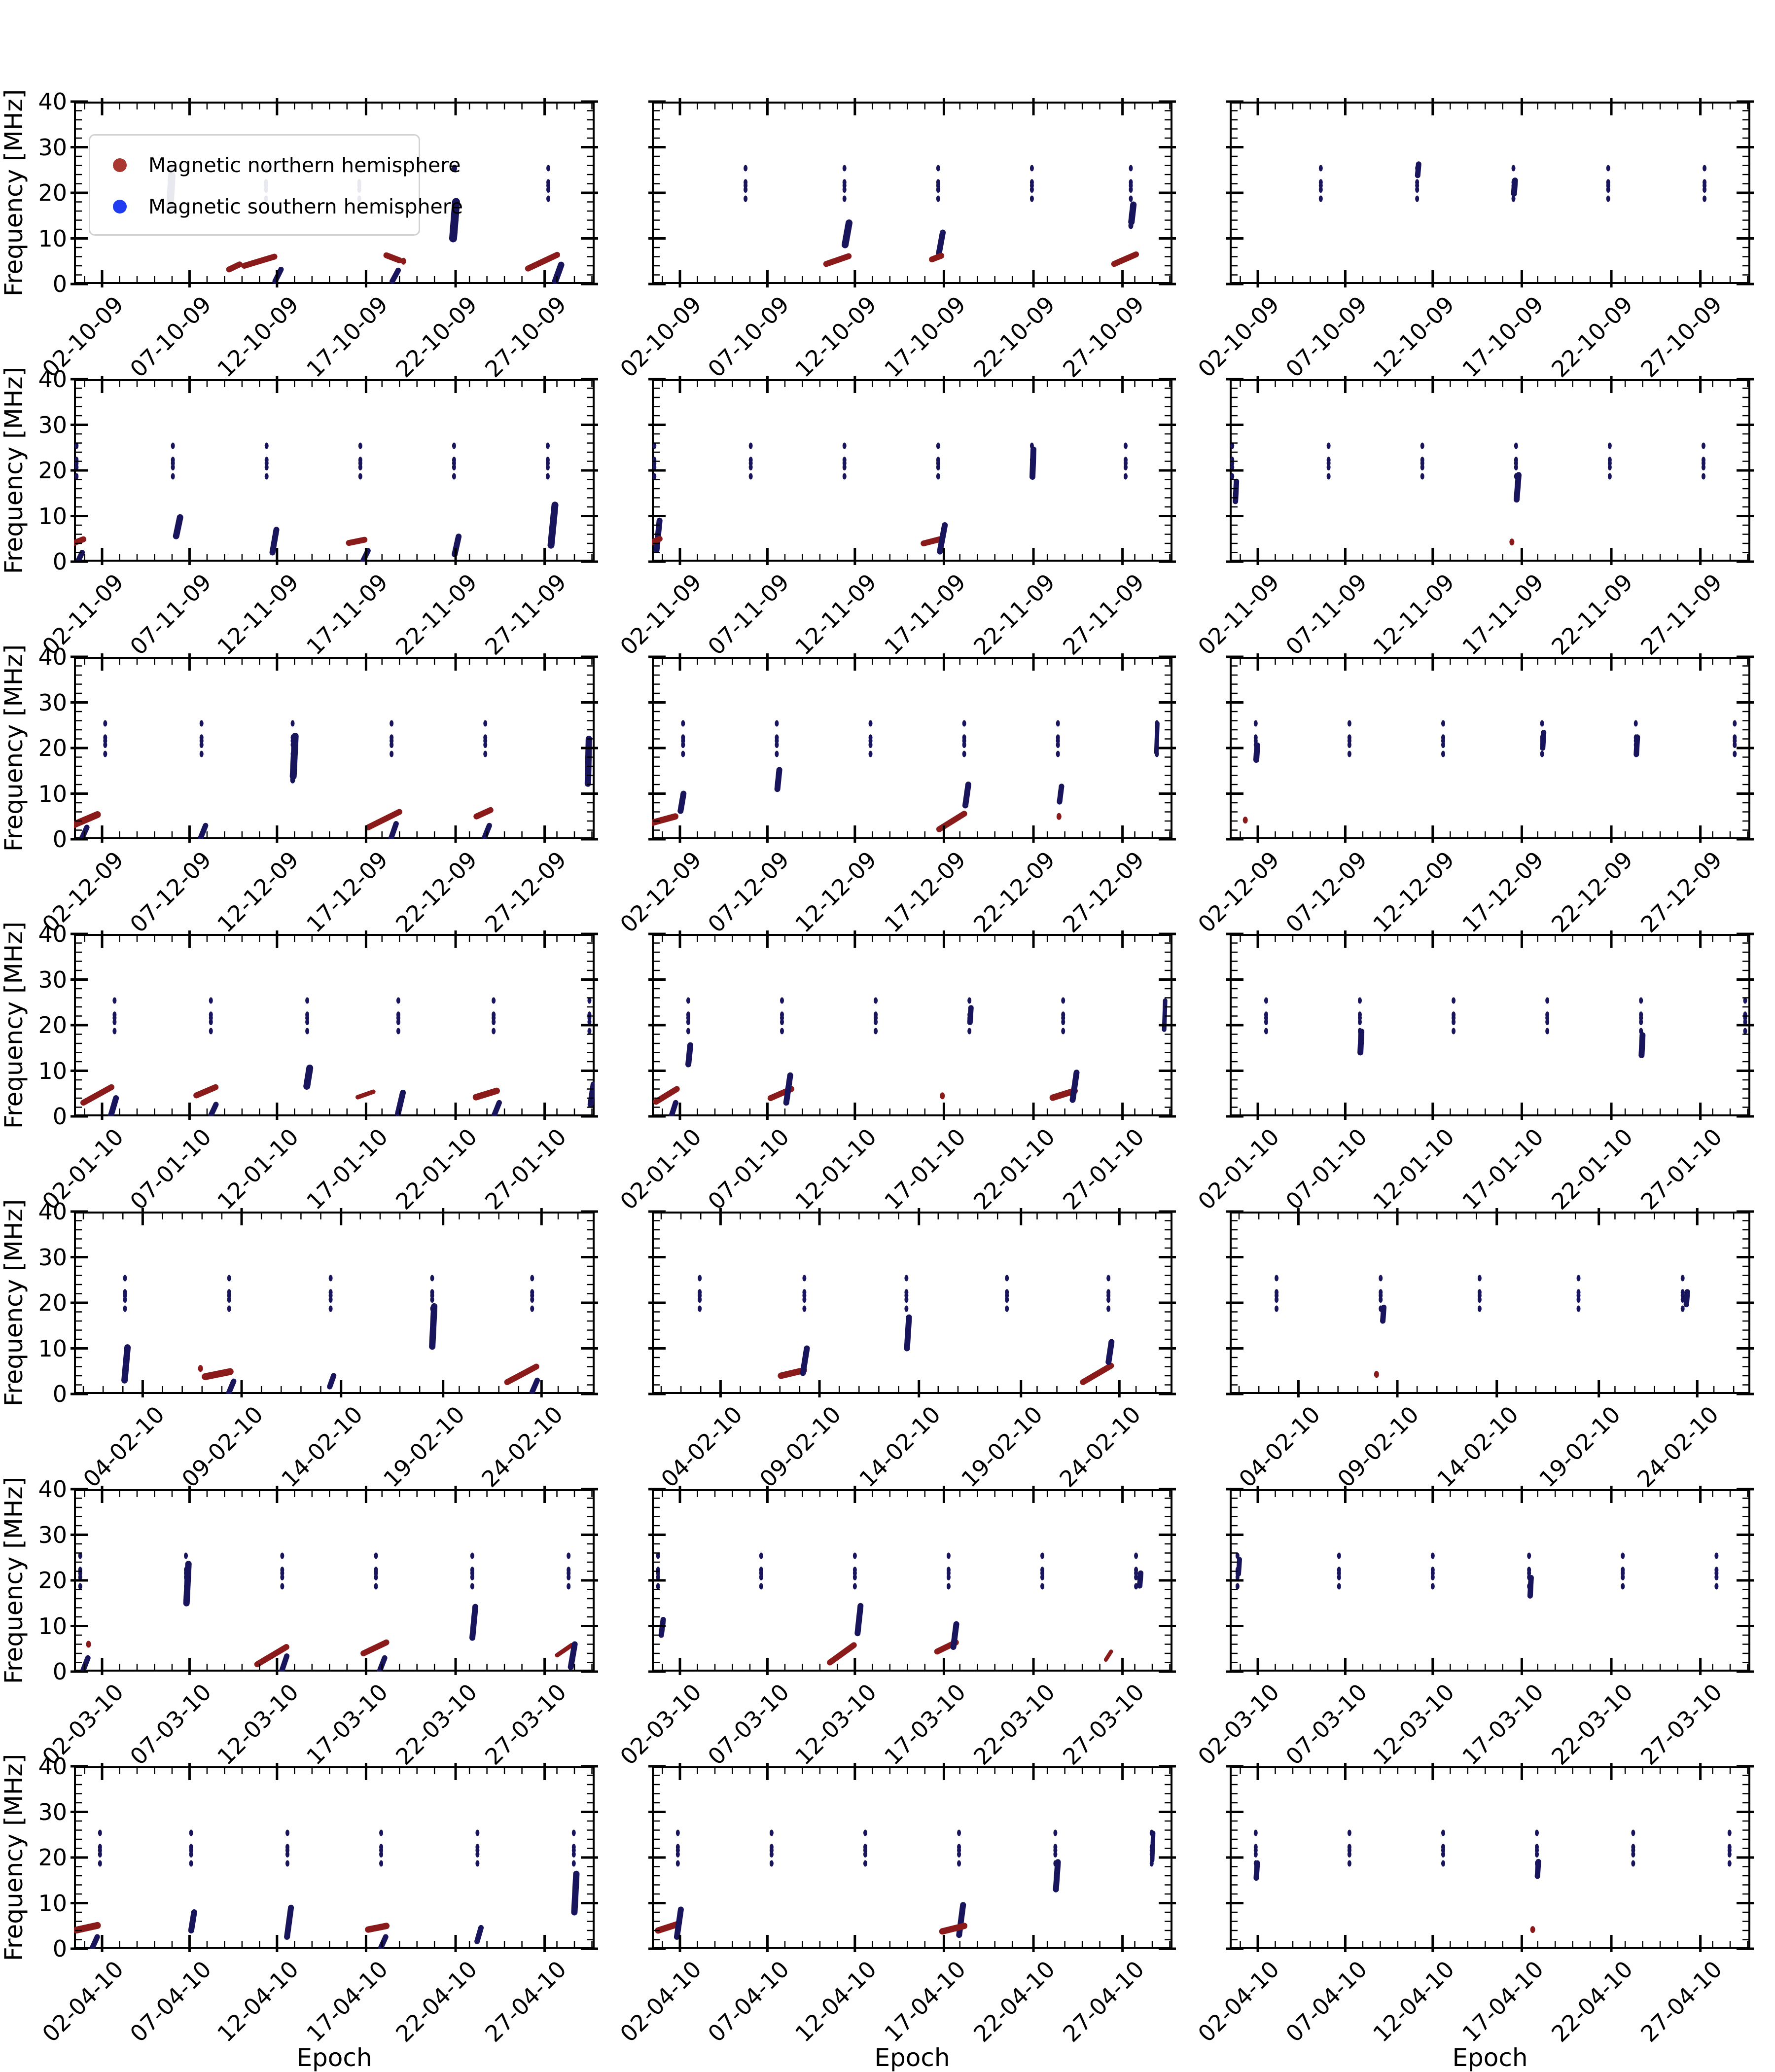  I want to click on x-tick-label: 07-01-10, so click(1326, 1169).